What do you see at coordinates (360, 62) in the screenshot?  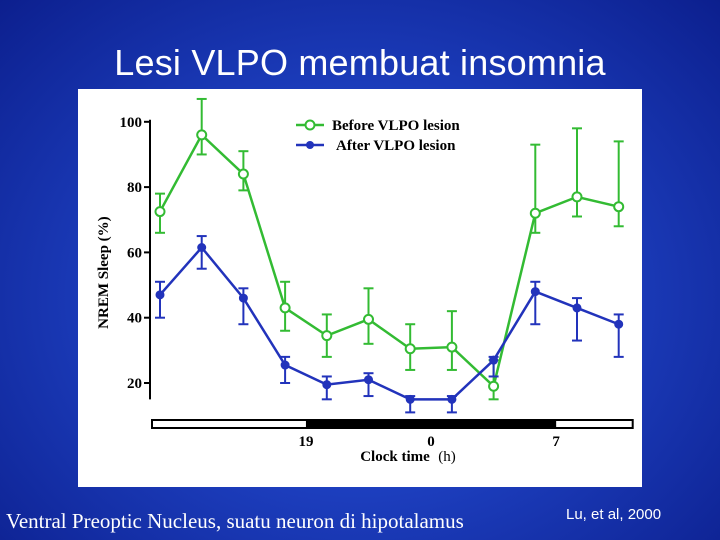 I see `slide-title: Lesi VLPO membuat insomnia` at bounding box center [360, 62].